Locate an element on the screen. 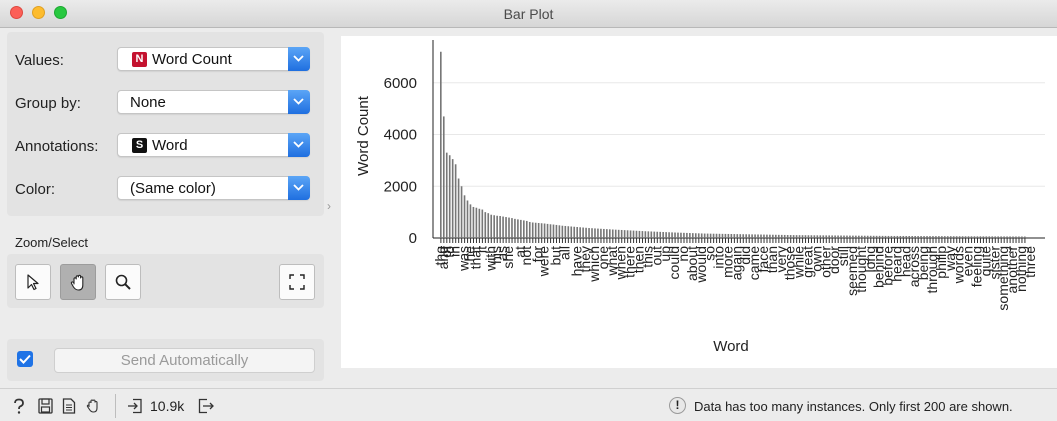 The height and width of the screenshot is (421, 1057). x-tick-label: for is located at coordinates (538, 254).